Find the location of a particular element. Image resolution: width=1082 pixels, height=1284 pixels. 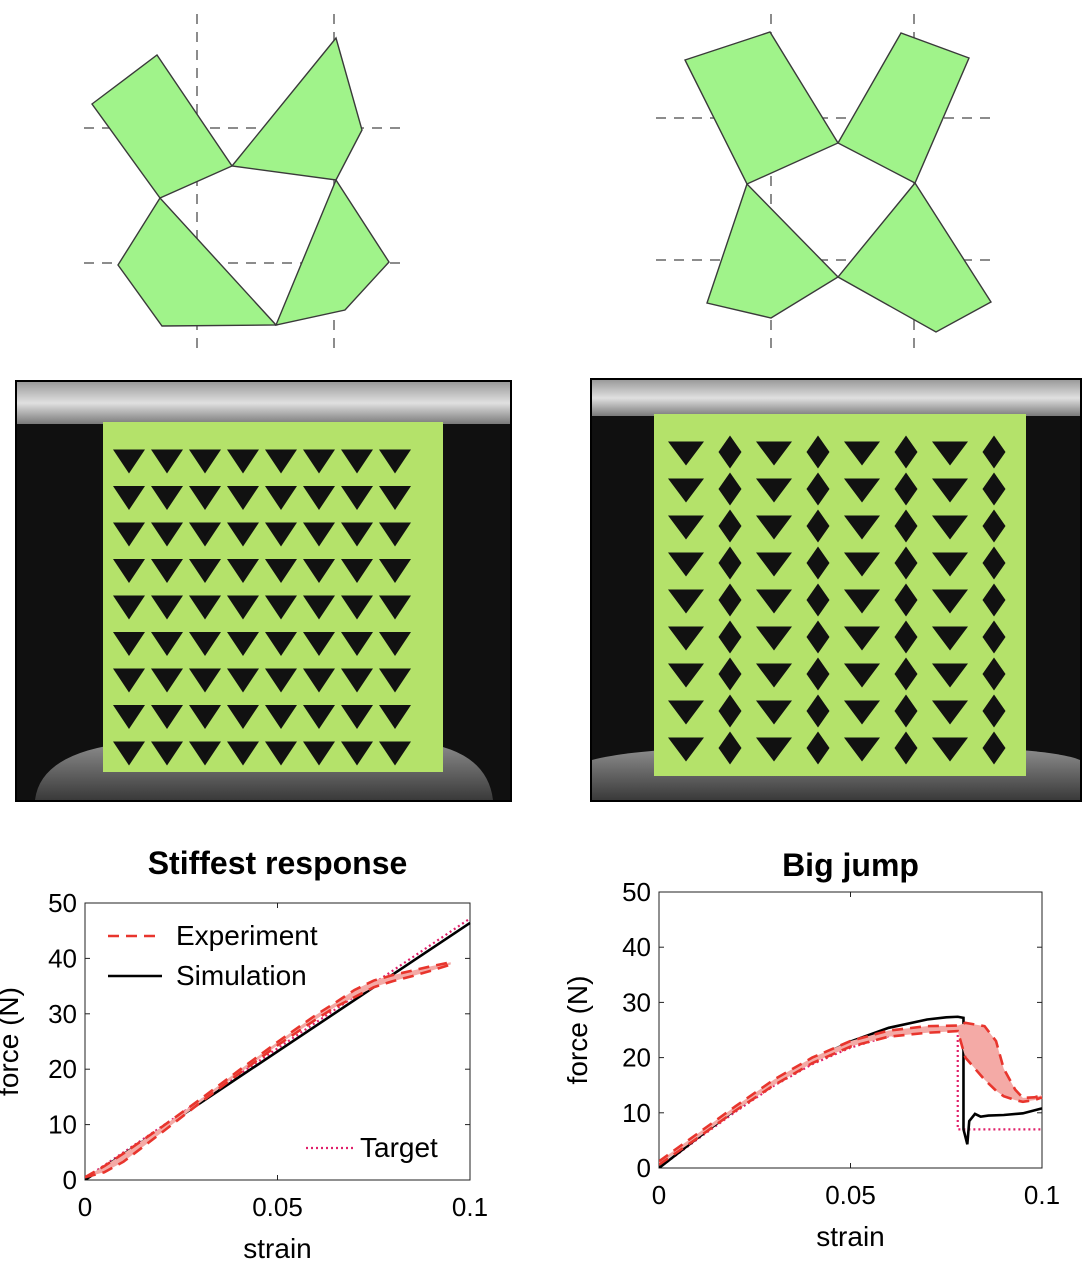

legend-experiment-label: Experiment is located at coordinates (247, 935).